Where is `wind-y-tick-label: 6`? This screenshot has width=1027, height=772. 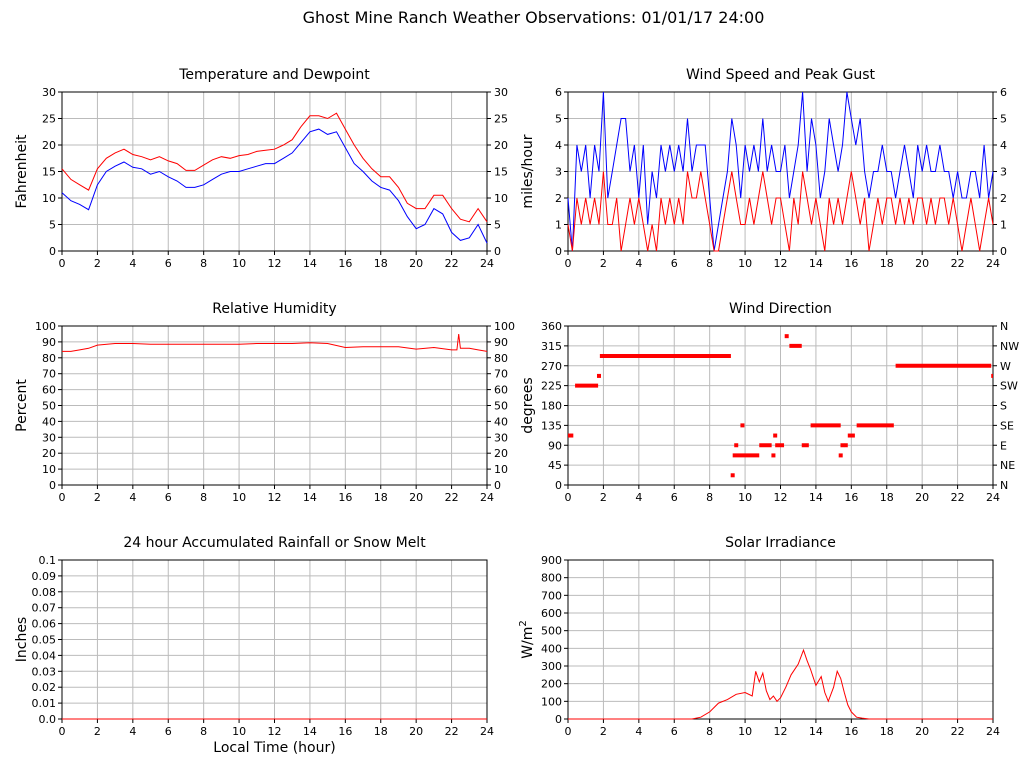
wind-y-tick-label: 6 is located at coordinates (558, 92).